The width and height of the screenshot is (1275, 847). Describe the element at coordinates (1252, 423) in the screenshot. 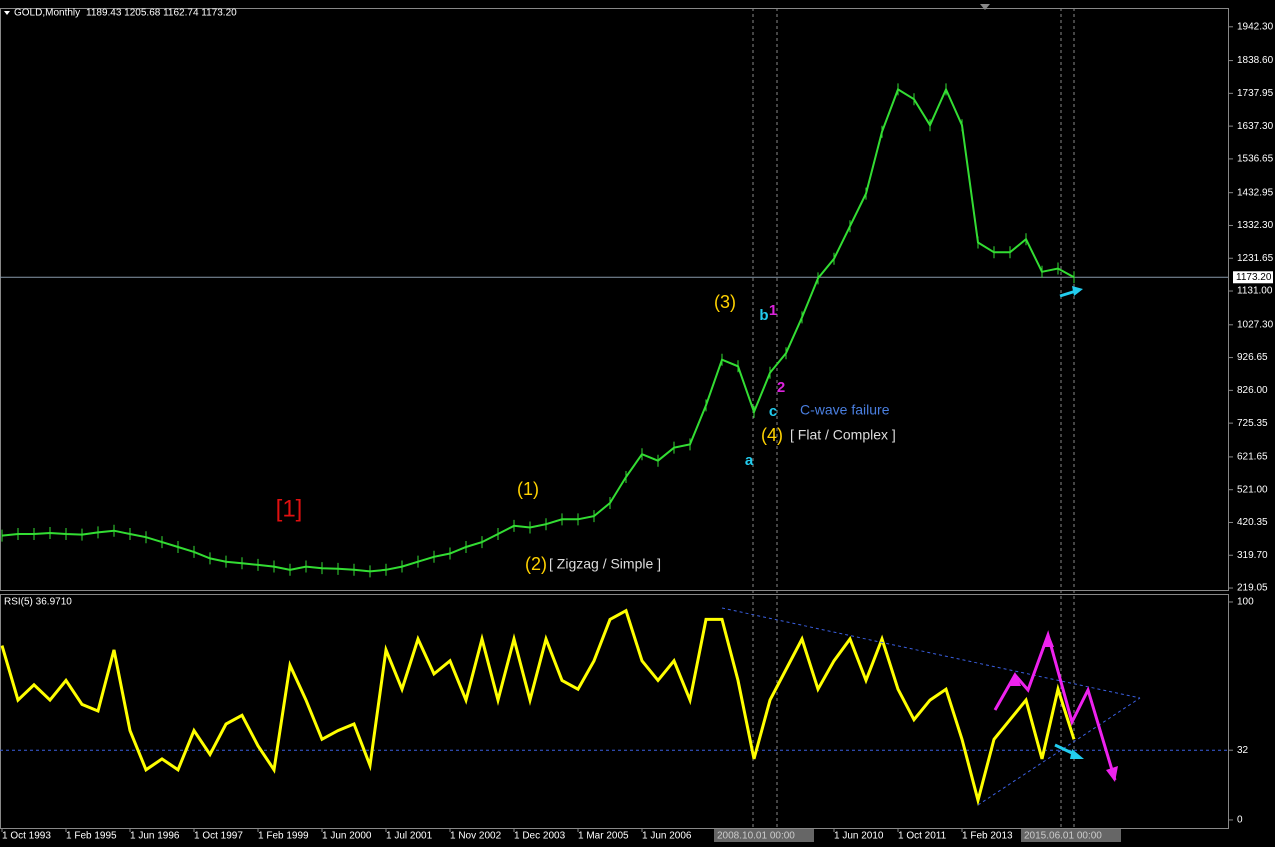

I see `y-tick-label: 725.35` at that location.